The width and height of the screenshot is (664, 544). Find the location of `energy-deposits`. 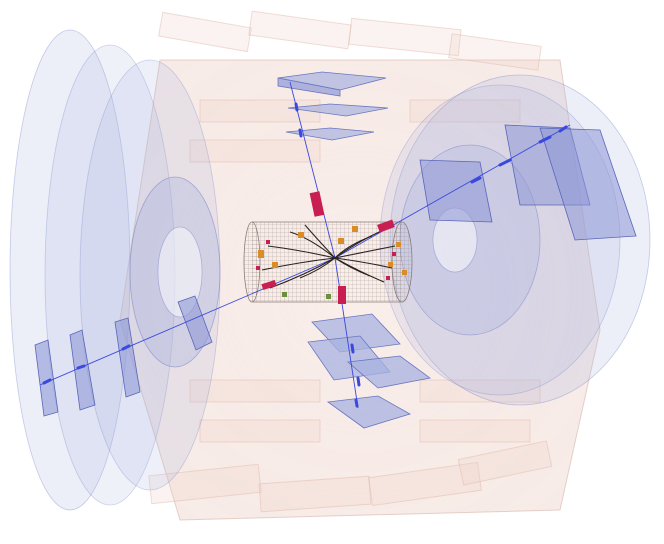

energy-deposits is located at coordinates (331, 247).